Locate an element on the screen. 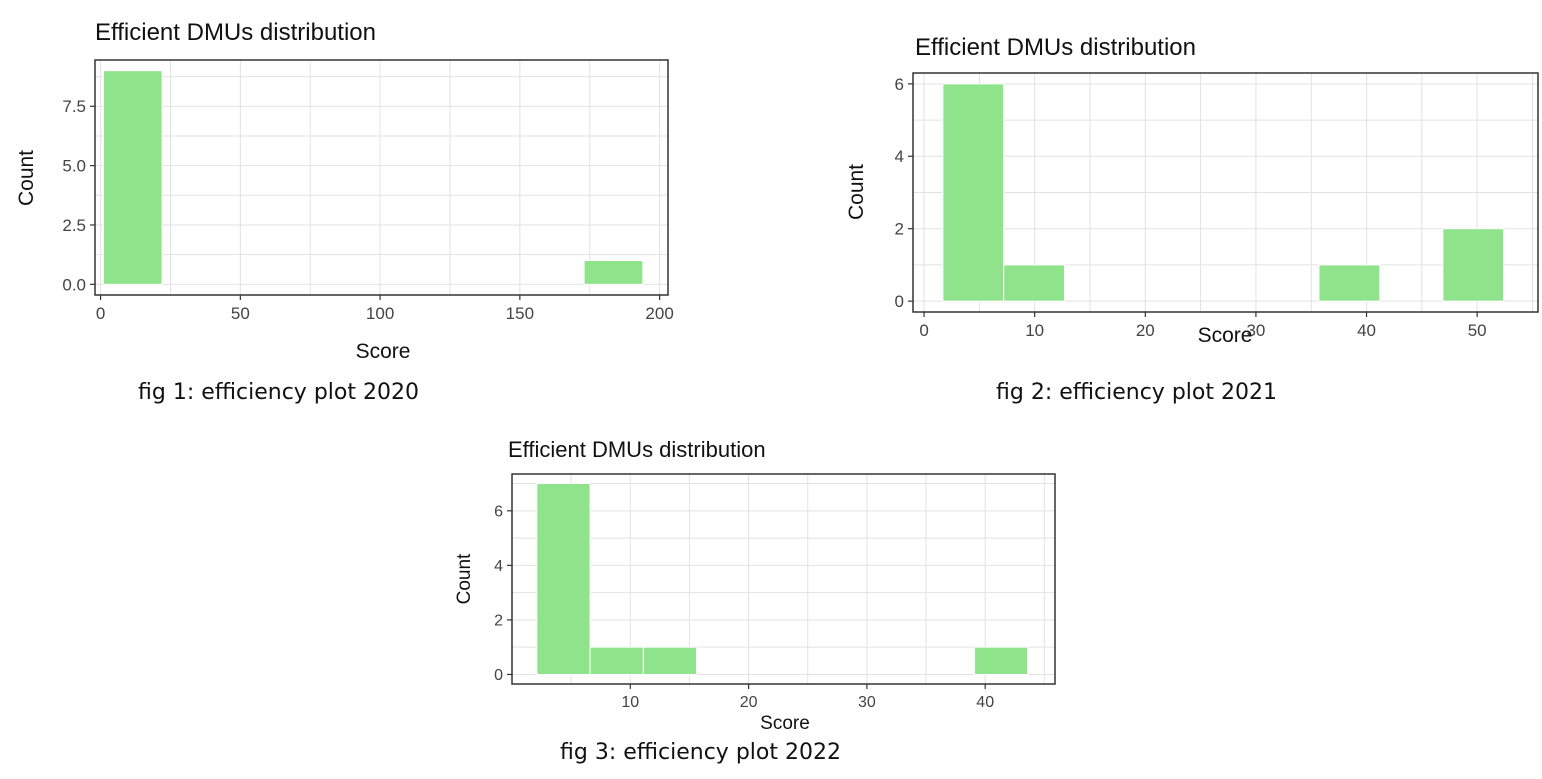 This screenshot has width=1542, height=779. x-tick-label: 100 is located at coordinates (380, 313).